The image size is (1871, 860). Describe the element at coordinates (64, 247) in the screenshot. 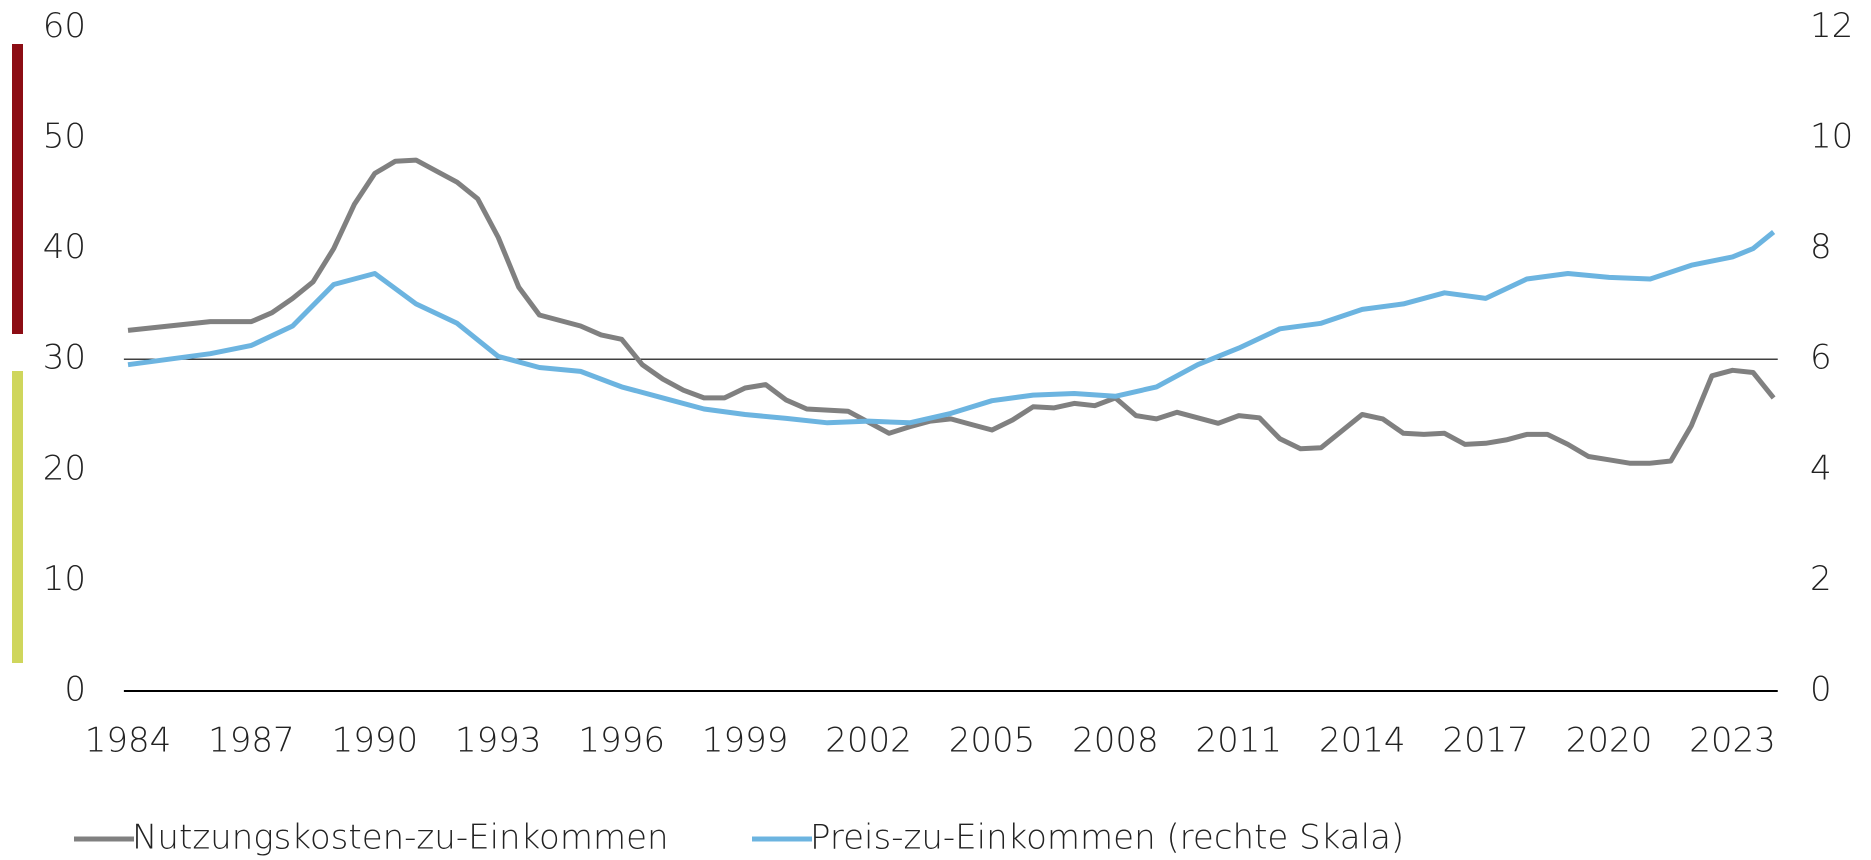

I see `y-tick-label: 40` at that location.